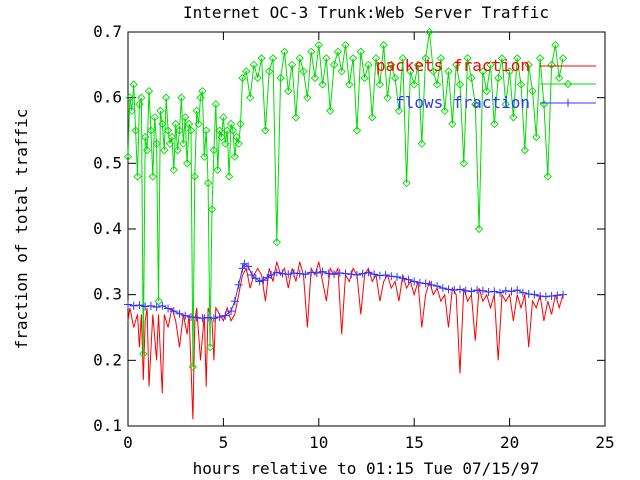 Image resolution: width=640 pixels, height=480 pixels. What do you see at coordinates (318, 442) in the screenshot?
I see `x-tick-label: 10` at bounding box center [318, 442].